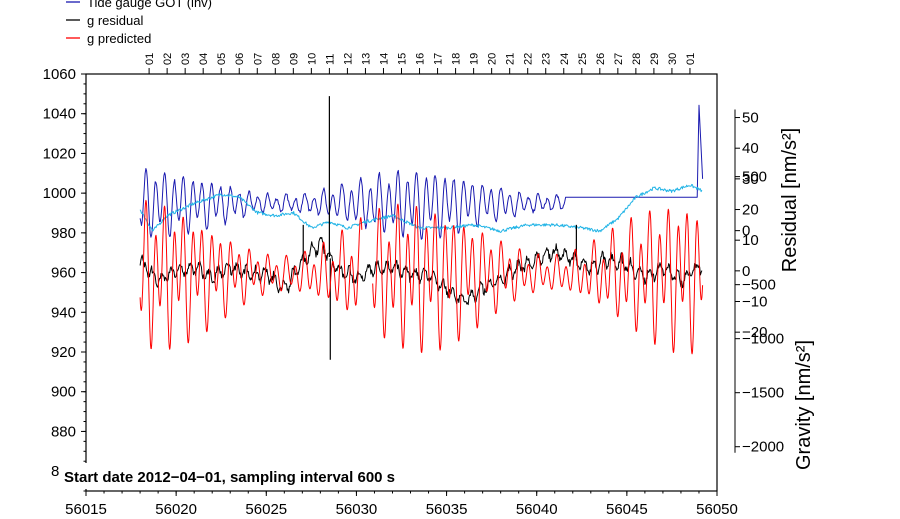 This screenshot has height=519, width=900. What do you see at coordinates (421, 271) in the screenshot?
I see `series-g-residual` at bounding box center [421, 271].